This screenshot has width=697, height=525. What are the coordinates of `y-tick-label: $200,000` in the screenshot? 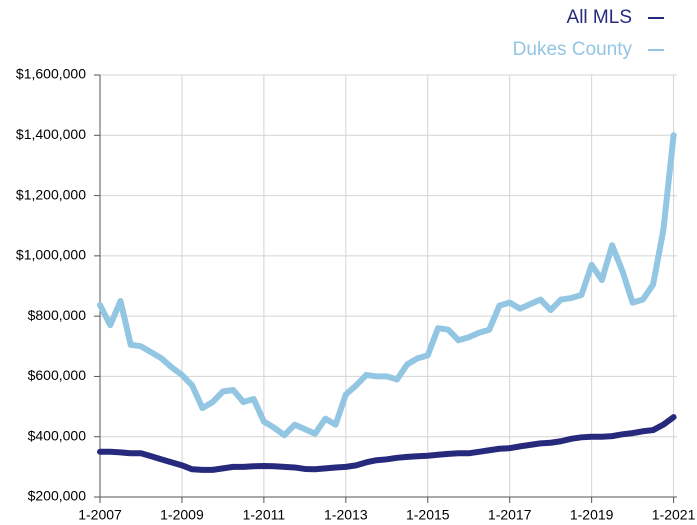 It's located at (57, 496).